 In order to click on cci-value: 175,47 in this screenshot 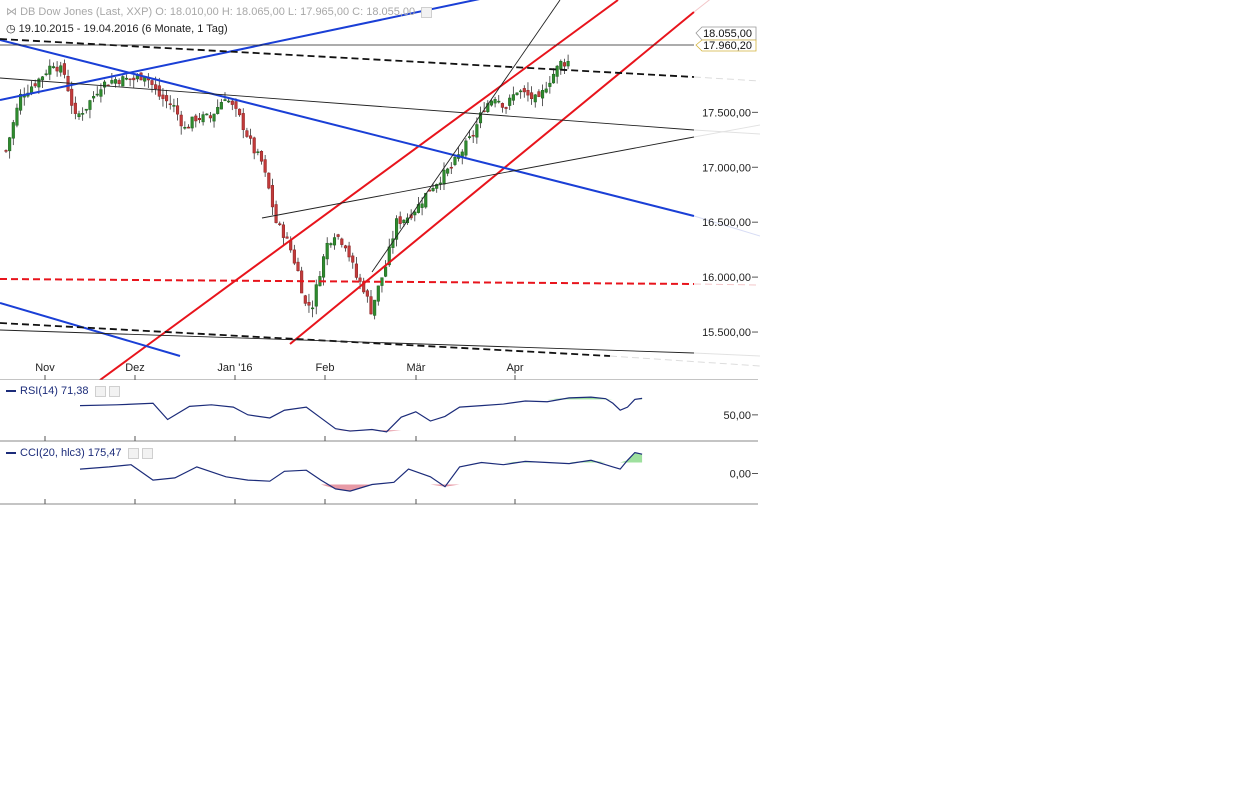, I will do `click(104, 453)`.